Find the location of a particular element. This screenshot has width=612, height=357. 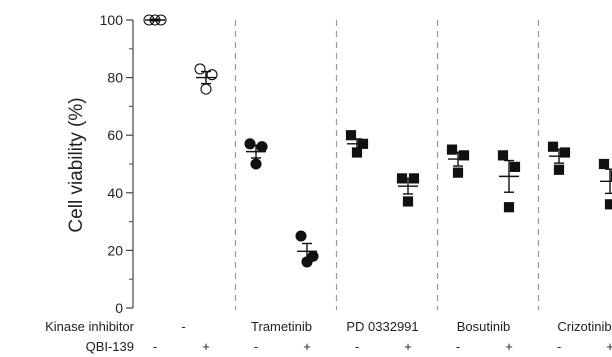

inhibitor-label-3: Bosutinib is located at coordinates (483, 326).